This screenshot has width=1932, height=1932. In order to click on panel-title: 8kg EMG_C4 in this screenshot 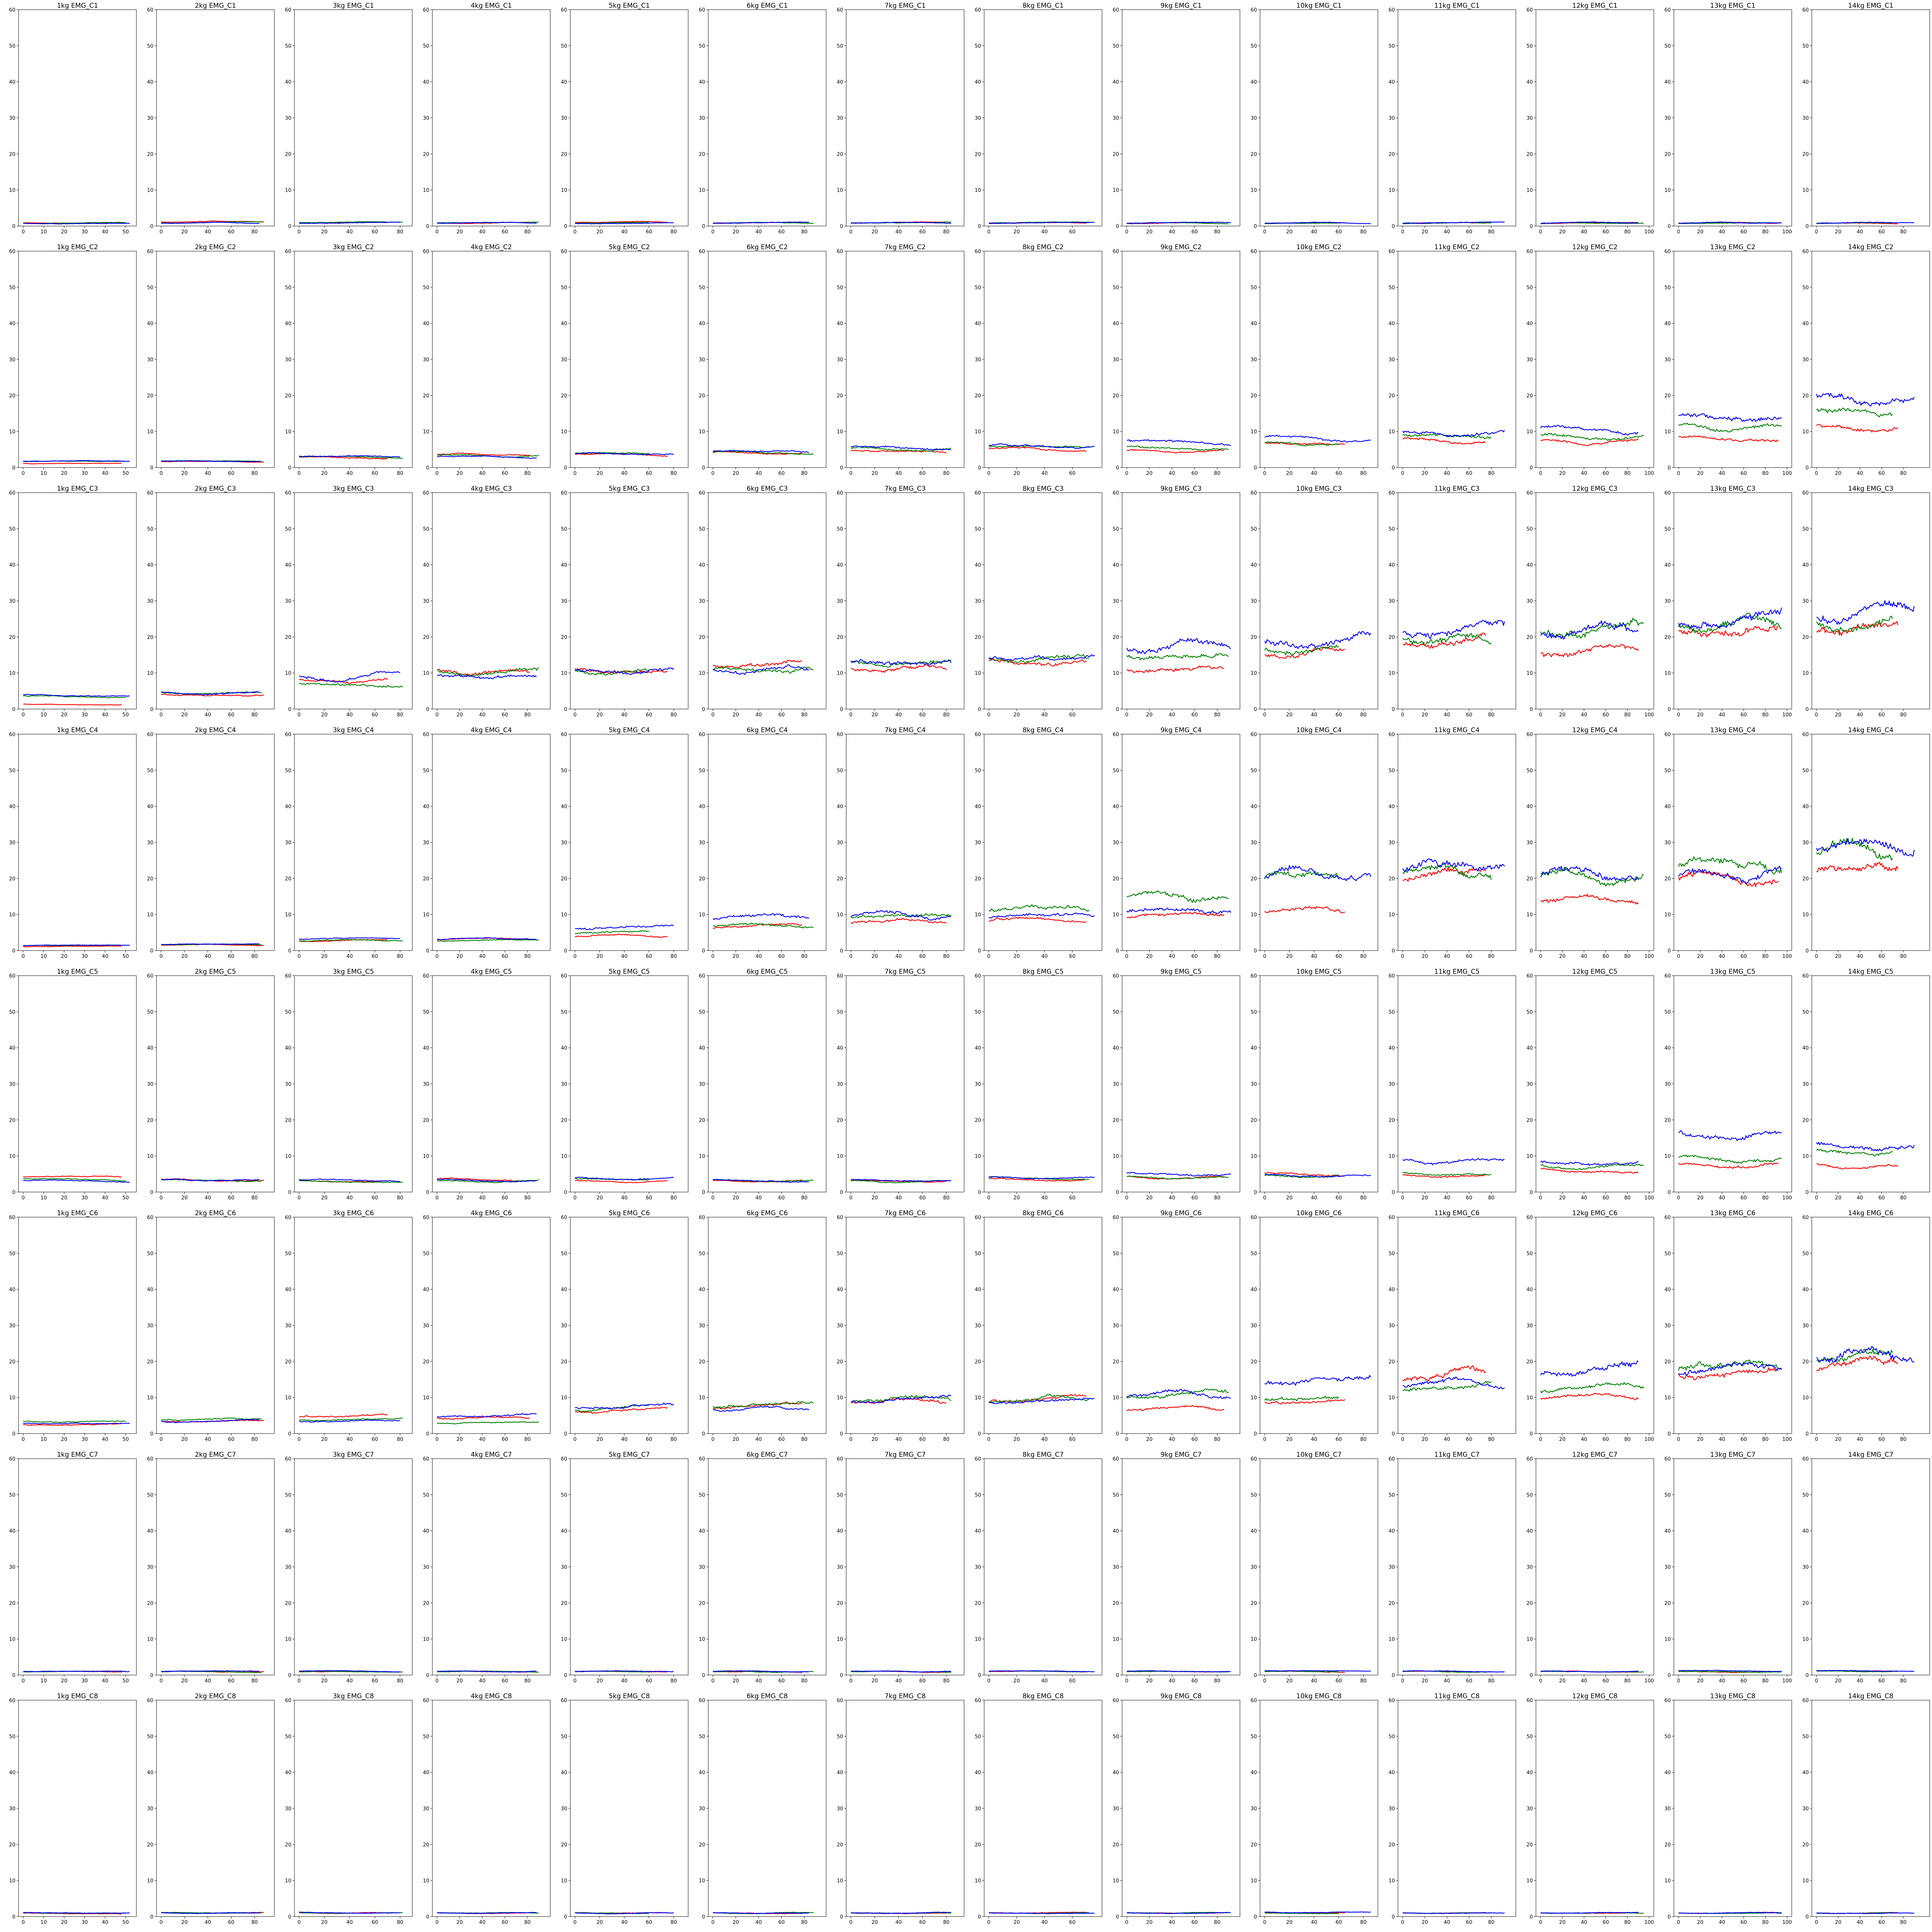, I will do `click(1043, 730)`.